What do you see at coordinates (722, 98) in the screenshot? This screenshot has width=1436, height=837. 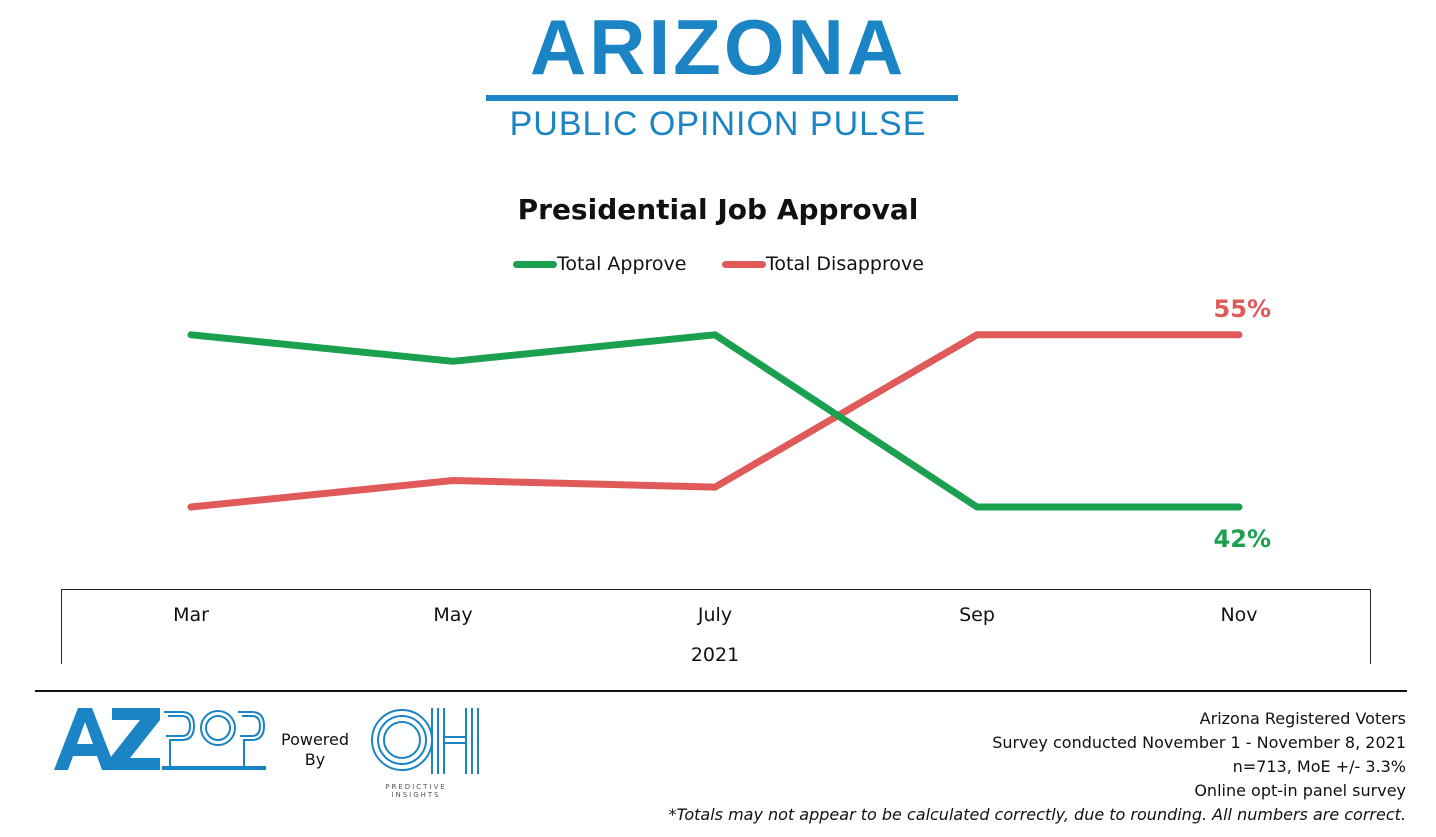 I see `logo-divider` at bounding box center [722, 98].